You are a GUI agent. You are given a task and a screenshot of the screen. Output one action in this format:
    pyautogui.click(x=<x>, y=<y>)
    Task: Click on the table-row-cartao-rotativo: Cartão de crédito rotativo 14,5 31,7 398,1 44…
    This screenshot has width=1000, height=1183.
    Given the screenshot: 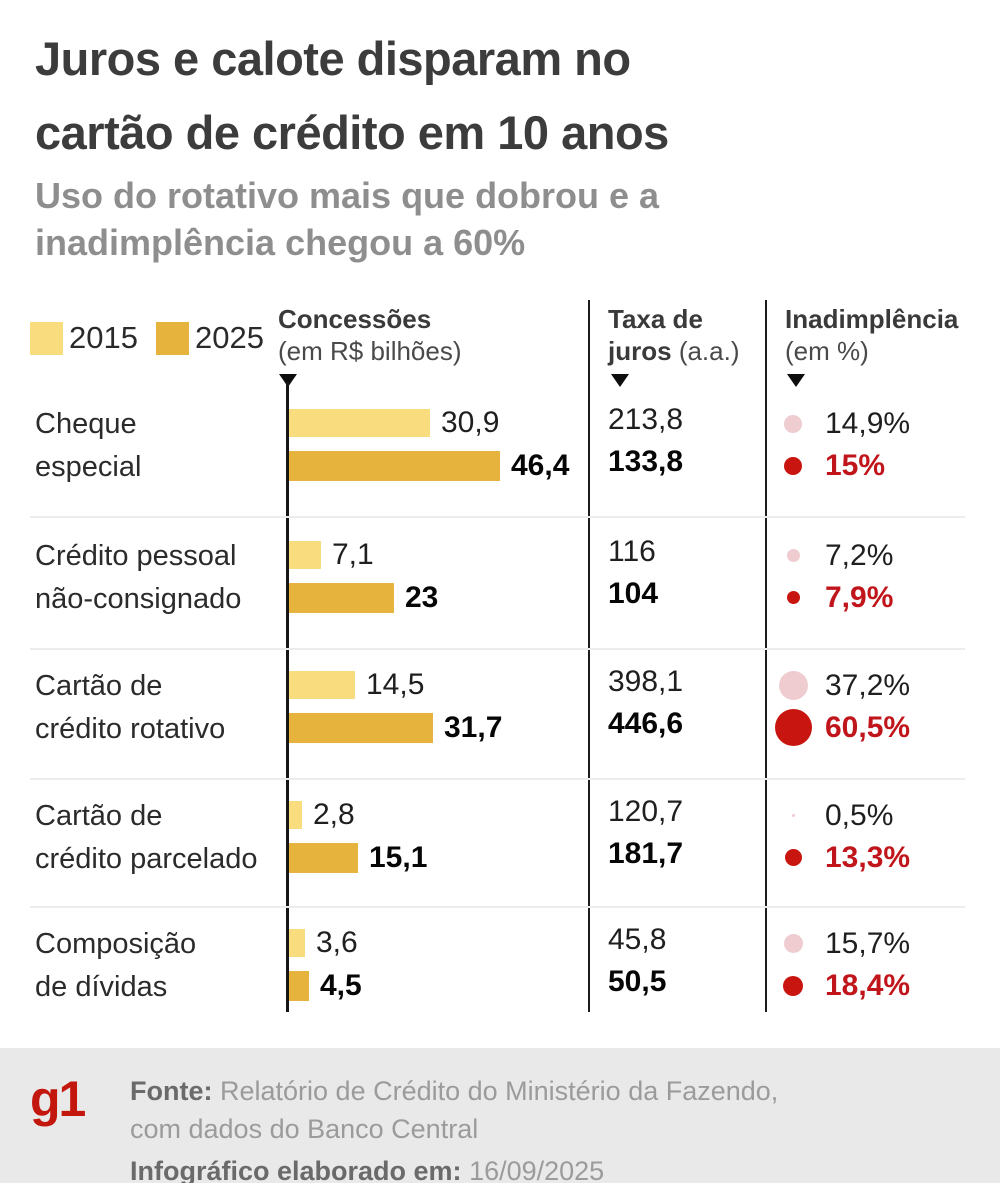 What is the action you would take?
    pyautogui.click(x=500, y=718)
    